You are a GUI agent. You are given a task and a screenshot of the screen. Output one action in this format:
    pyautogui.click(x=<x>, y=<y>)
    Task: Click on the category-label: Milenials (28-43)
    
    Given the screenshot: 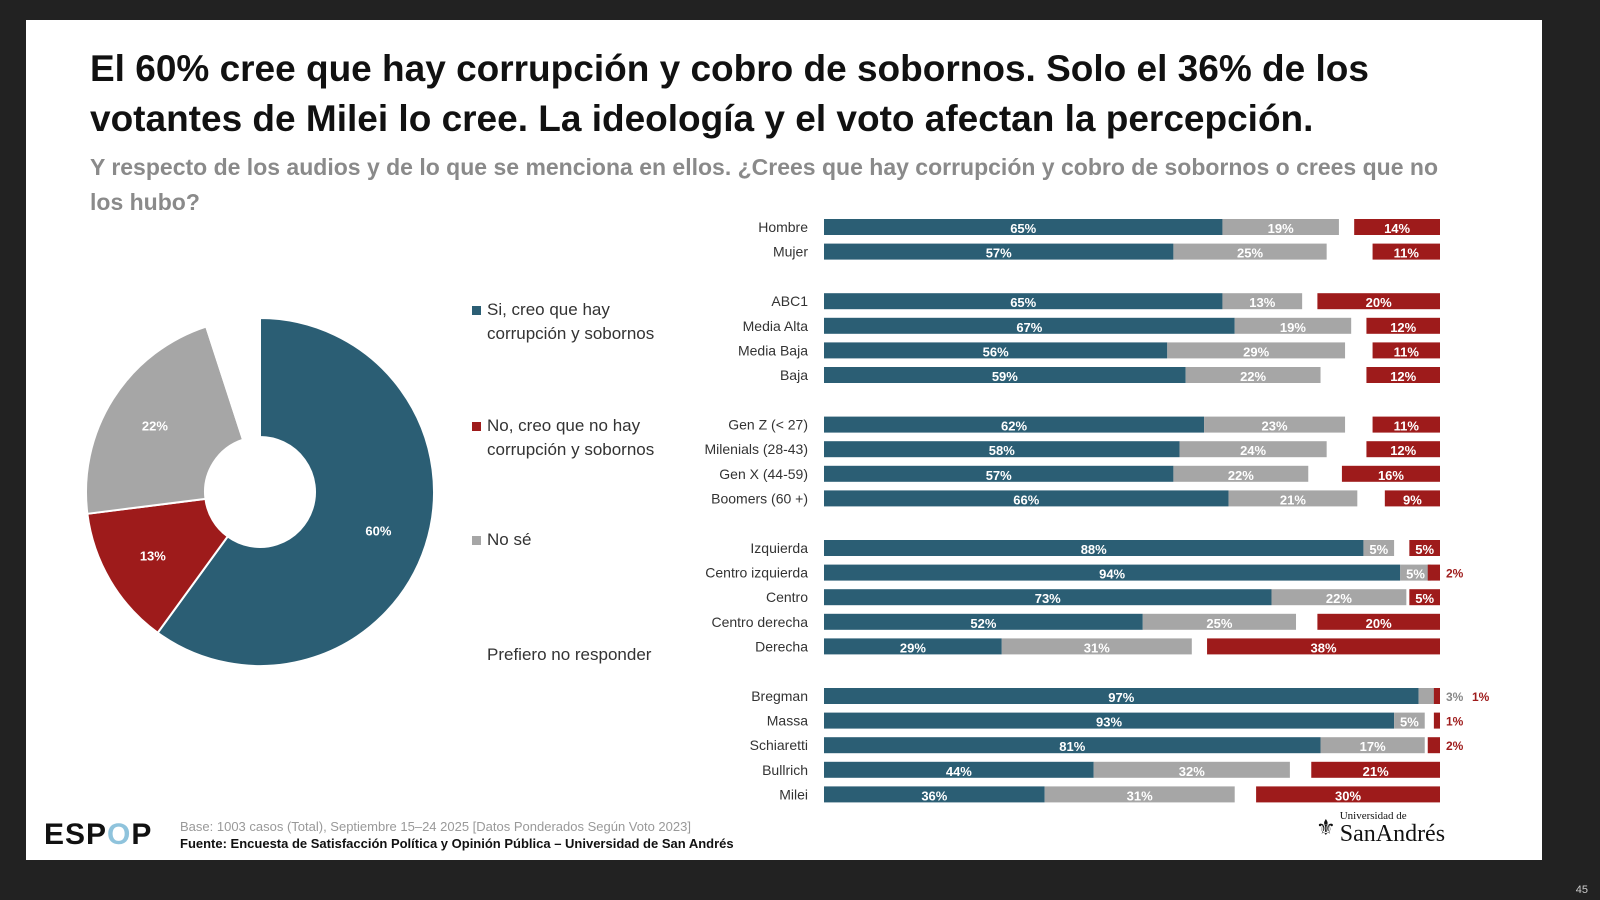 What is the action you would take?
    pyautogui.click(x=756, y=449)
    